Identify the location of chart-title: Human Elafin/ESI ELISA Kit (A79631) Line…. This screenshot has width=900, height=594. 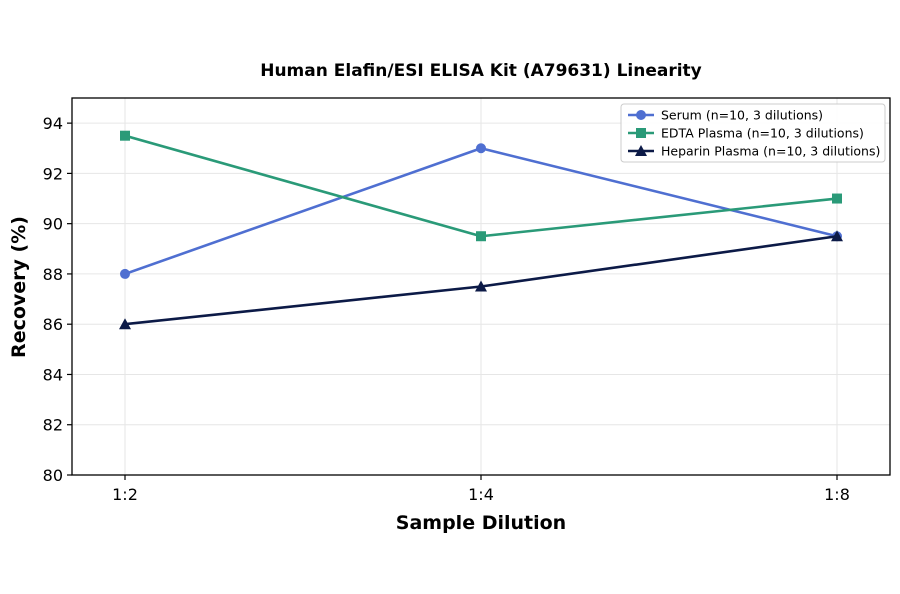
(481, 71).